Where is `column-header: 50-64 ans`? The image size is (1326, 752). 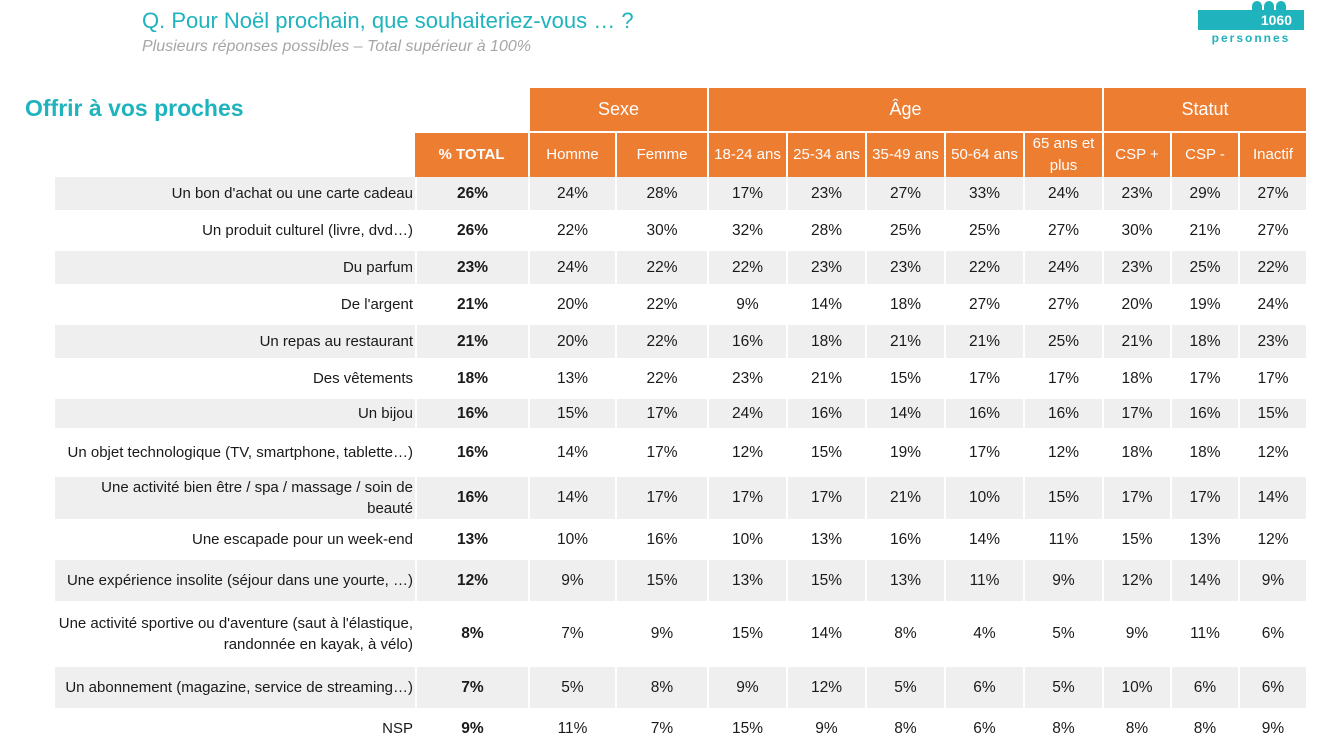 column-header: 50-64 ans is located at coordinates (983, 154).